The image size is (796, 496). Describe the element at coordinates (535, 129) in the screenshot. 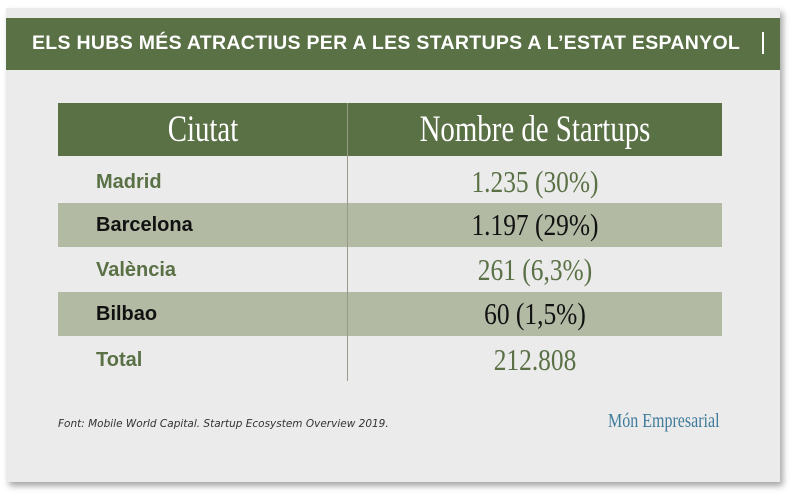

I see `column-header-startups: Nombre de Startups` at that location.